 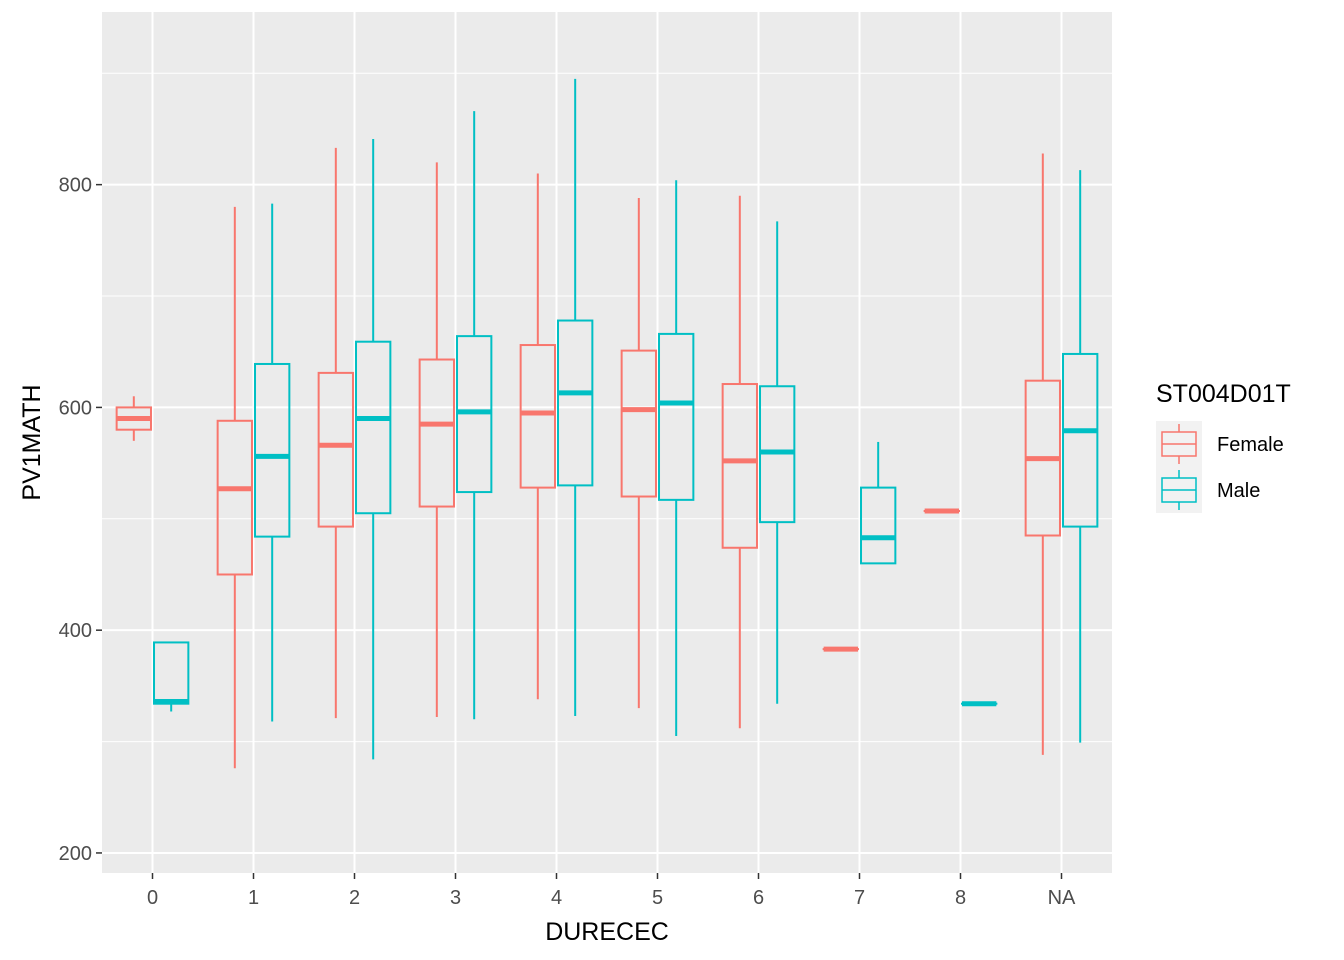 What do you see at coordinates (859, 898) in the screenshot?
I see `x-tick-label: 7` at bounding box center [859, 898].